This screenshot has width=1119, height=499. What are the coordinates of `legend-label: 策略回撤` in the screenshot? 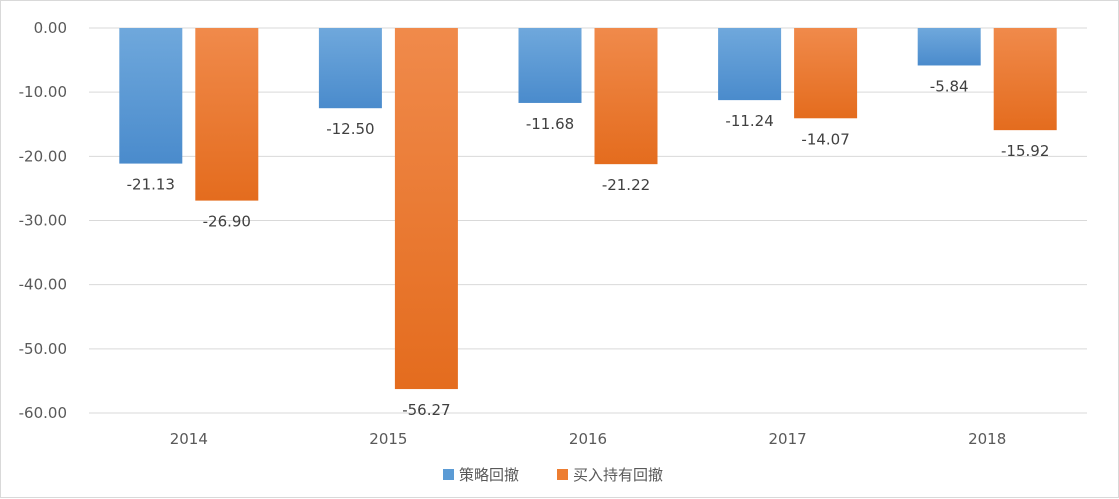 It's located at (489, 475).